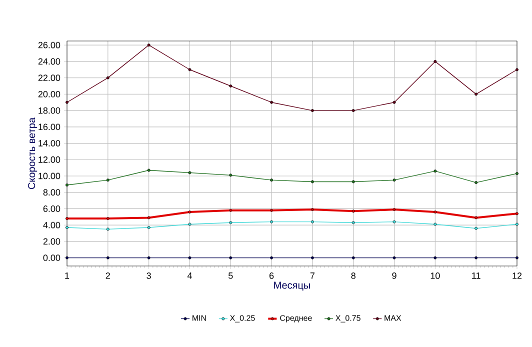  Describe the element at coordinates (49, 127) in the screenshot. I see `y-tick-label: 16.00` at that location.